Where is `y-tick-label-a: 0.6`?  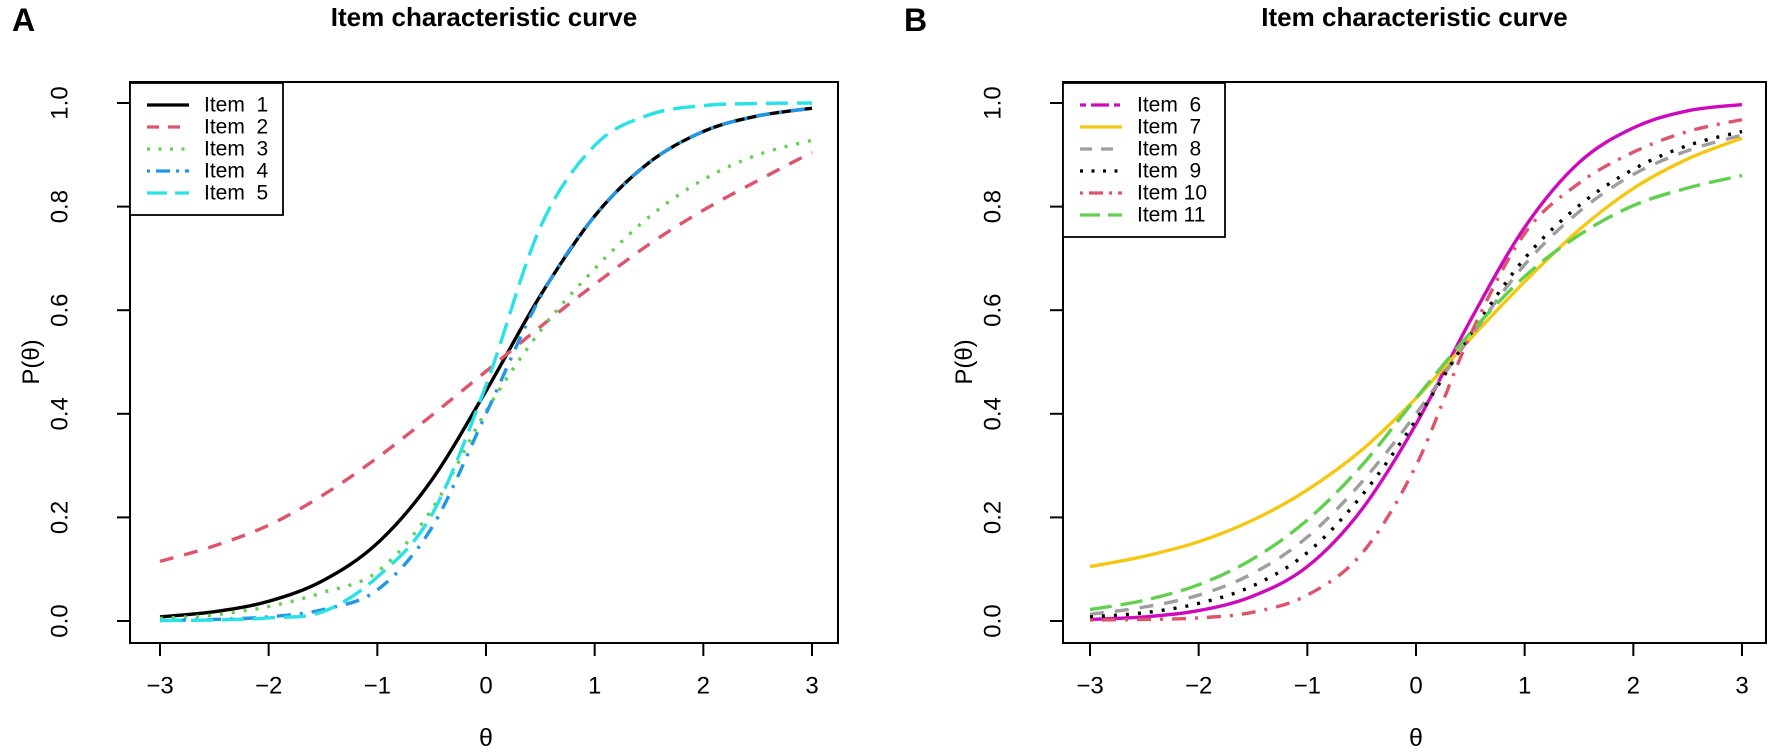 y-tick-label-a: 0.6 is located at coordinates (60, 310).